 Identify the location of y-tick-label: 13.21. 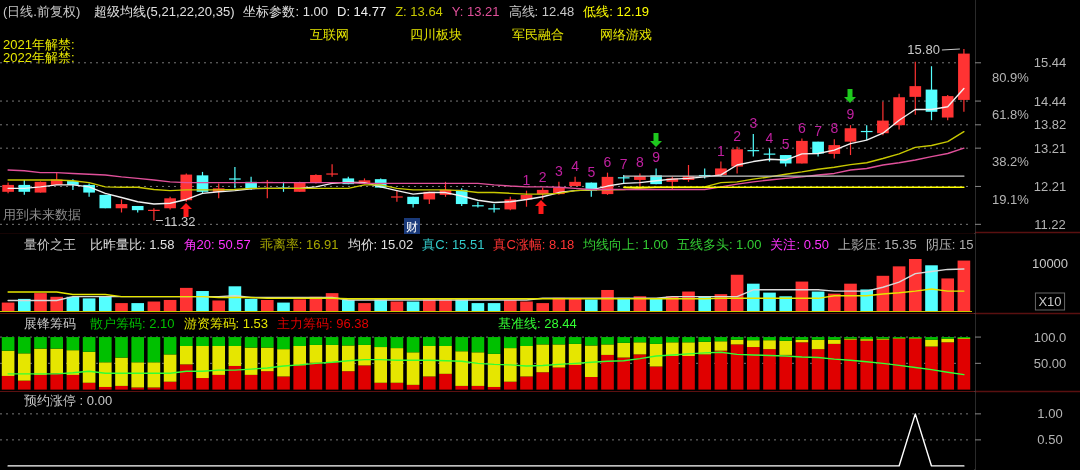
(1050, 148).